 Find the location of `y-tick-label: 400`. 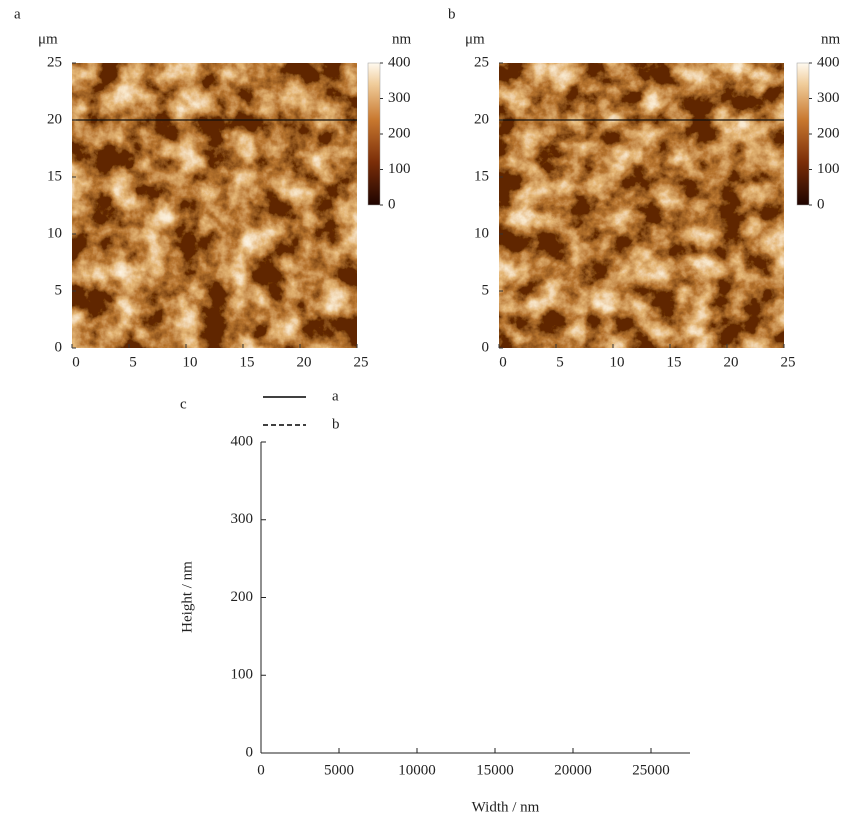

y-tick-label: 400 is located at coordinates (242, 441).